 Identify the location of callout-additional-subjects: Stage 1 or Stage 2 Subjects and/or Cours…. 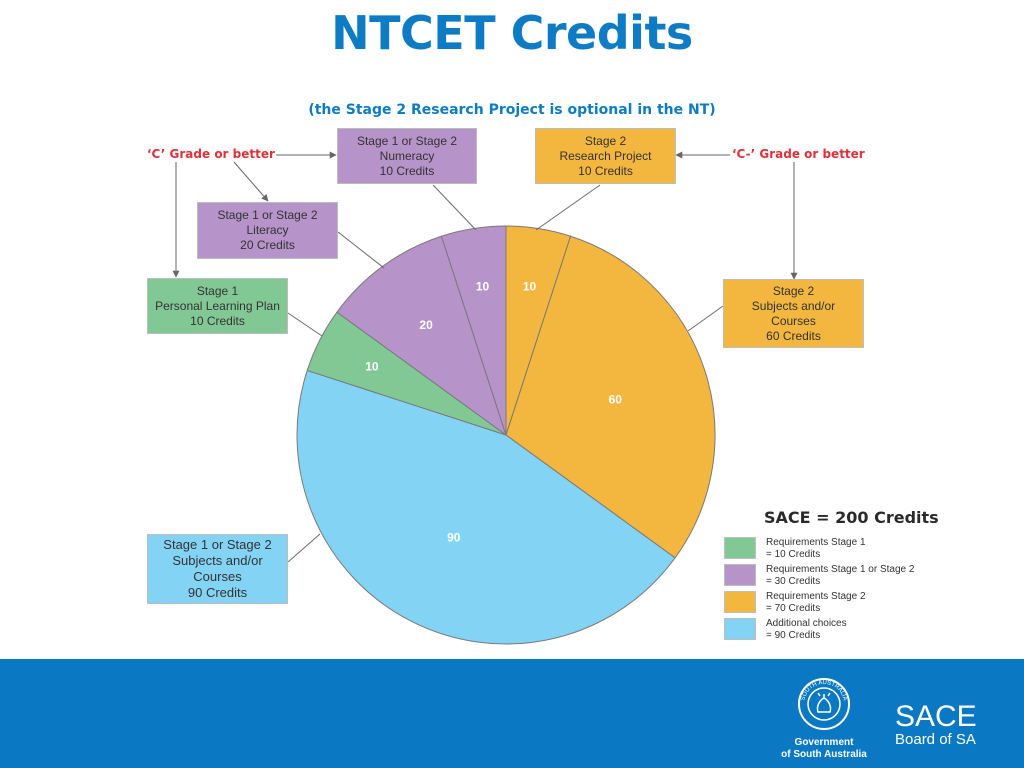
(217, 569).